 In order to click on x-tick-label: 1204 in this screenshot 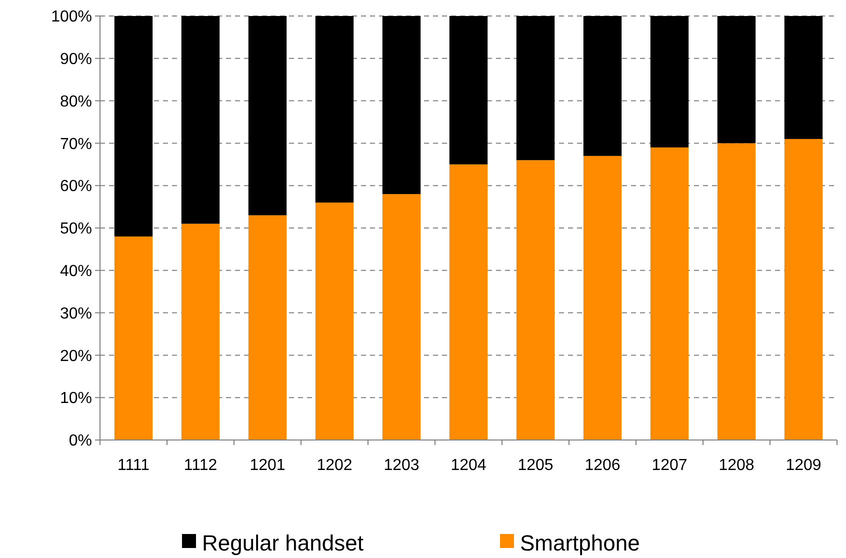, I will do `click(468, 465)`.